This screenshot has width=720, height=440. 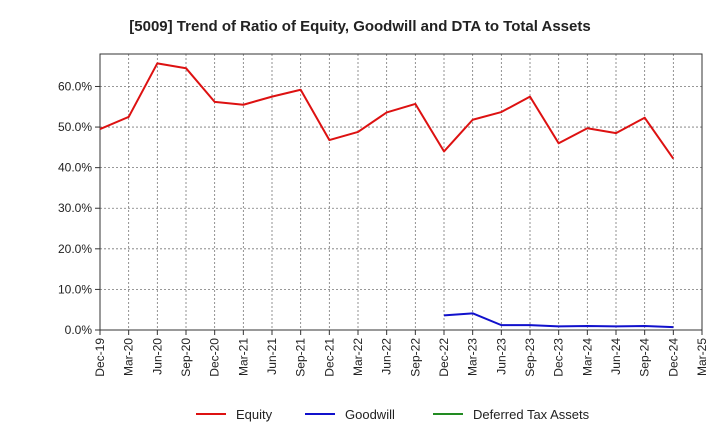 What do you see at coordinates (587, 357) in the screenshot?
I see `x-tick-label: Mar-24` at bounding box center [587, 357].